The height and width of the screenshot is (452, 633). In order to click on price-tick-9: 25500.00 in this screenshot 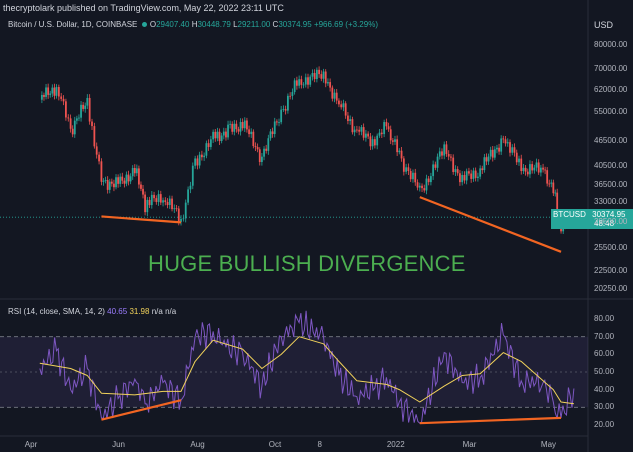, I will do `click(611, 248)`.